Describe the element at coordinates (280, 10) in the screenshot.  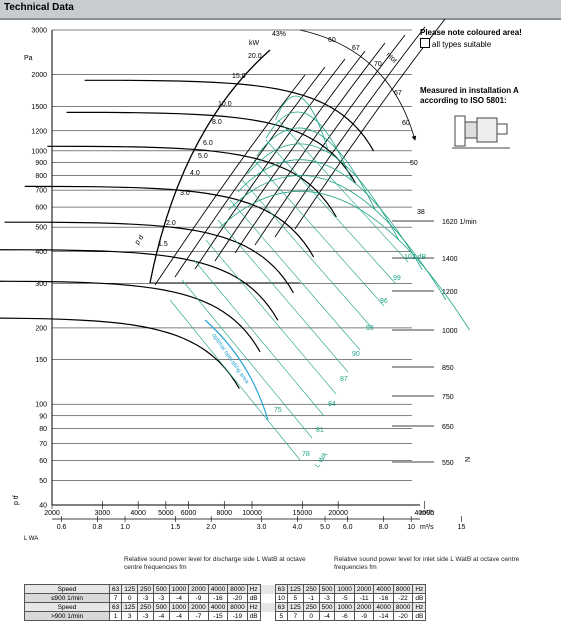
I see `header-bar: Technical Data` at that location.